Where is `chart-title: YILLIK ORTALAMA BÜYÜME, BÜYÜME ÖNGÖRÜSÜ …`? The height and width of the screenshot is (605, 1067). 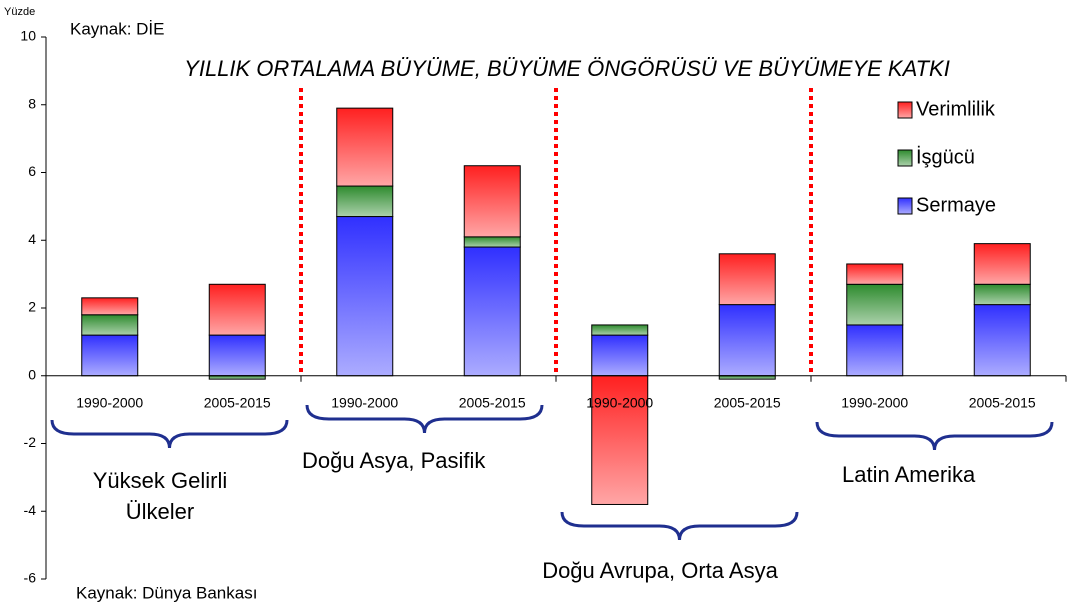
chart-title: YILLIK ORTALAMA BÜYÜME, BÜYÜME ÖNGÖRÜSÜ … is located at coordinates (567, 68).